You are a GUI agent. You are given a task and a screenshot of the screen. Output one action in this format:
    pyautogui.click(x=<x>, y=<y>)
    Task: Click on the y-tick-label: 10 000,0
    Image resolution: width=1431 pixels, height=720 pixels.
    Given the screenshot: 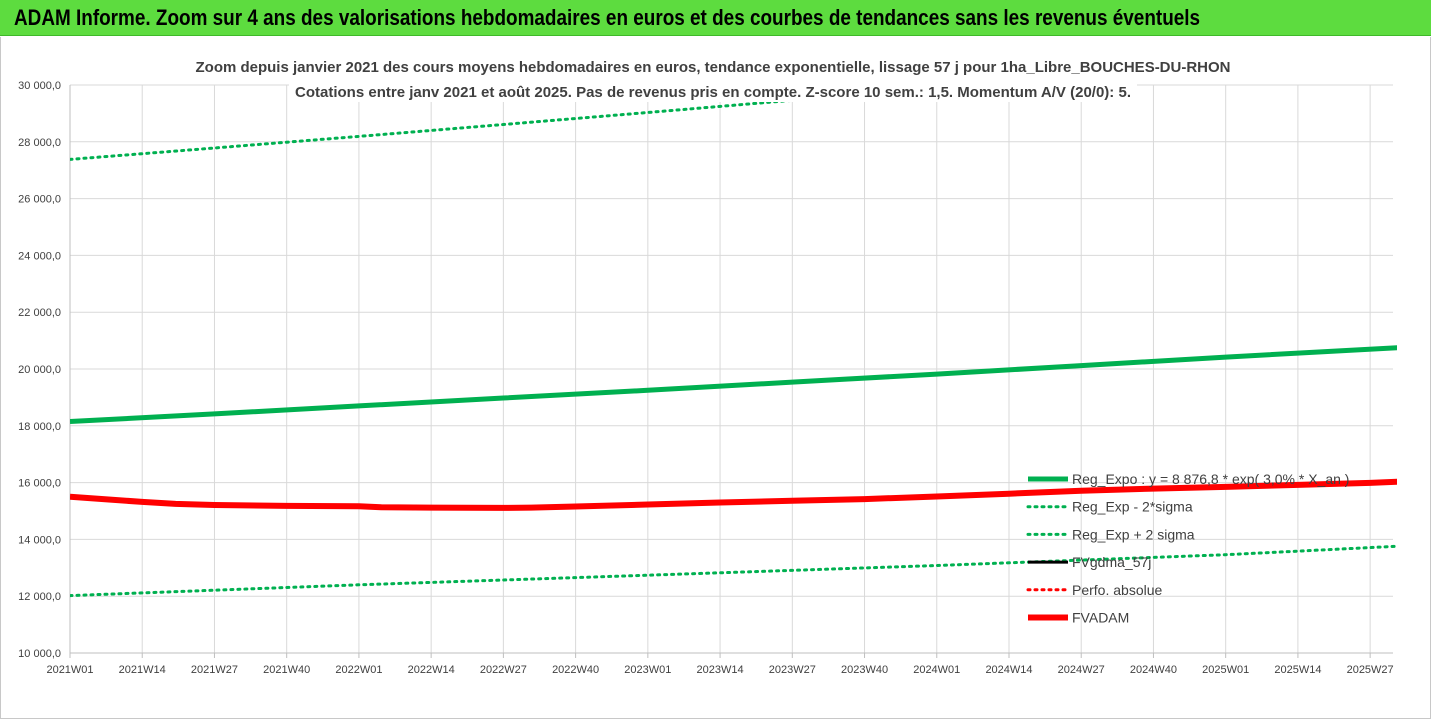 What is the action you would take?
    pyautogui.click(x=39, y=654)
    